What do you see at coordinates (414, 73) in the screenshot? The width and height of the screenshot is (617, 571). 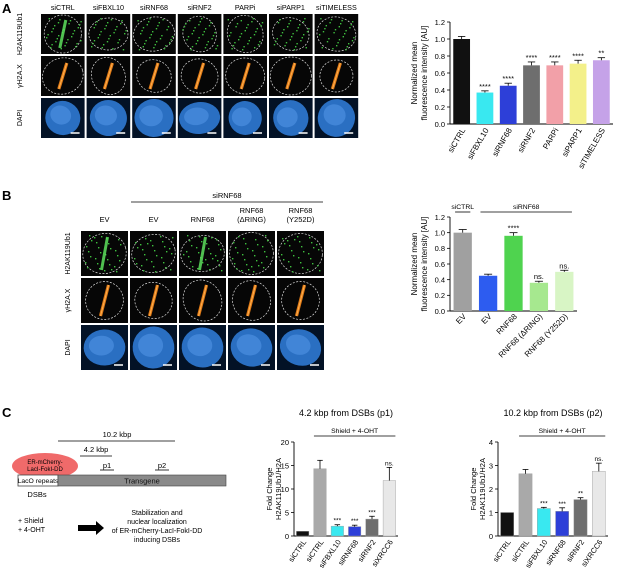 I see `y-axis-label: Normalized mean` at bounding box center [414, 73].